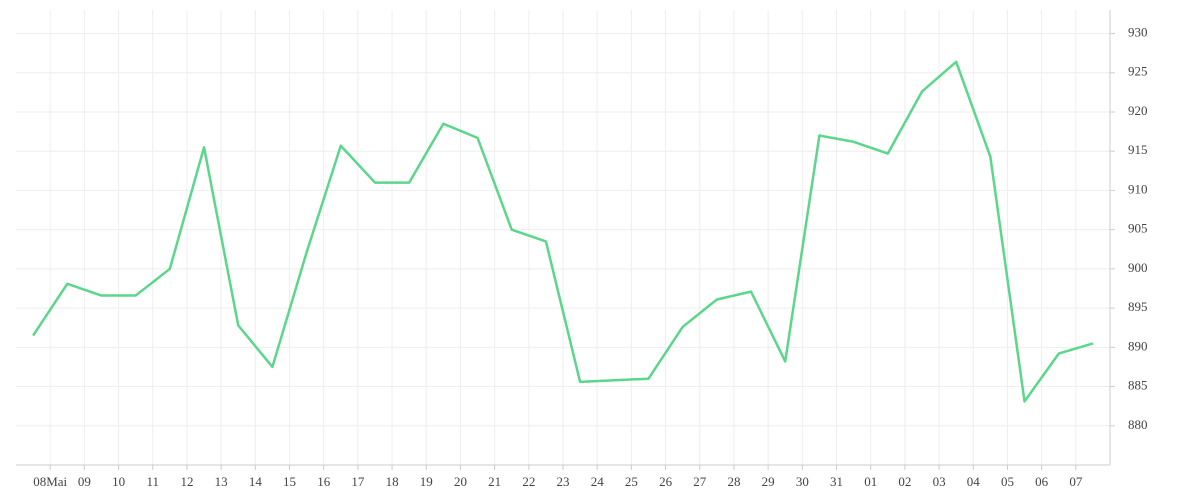 This screenshot has height=500, width=1200. Describe the element at coordinates (1138, 385) in the screenshot. I see `y-tick-label: 885` at that location.